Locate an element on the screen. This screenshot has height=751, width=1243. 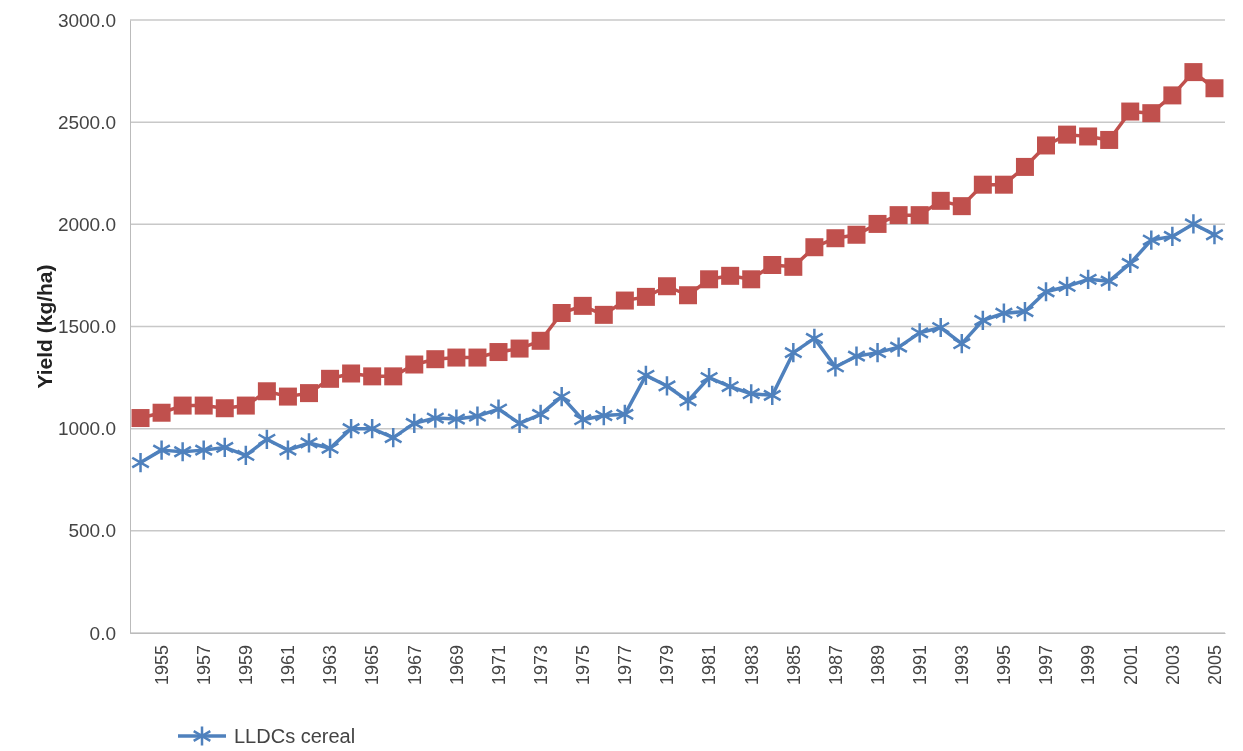
x-tick-label: 1961 is located at coordinates (288, 665).